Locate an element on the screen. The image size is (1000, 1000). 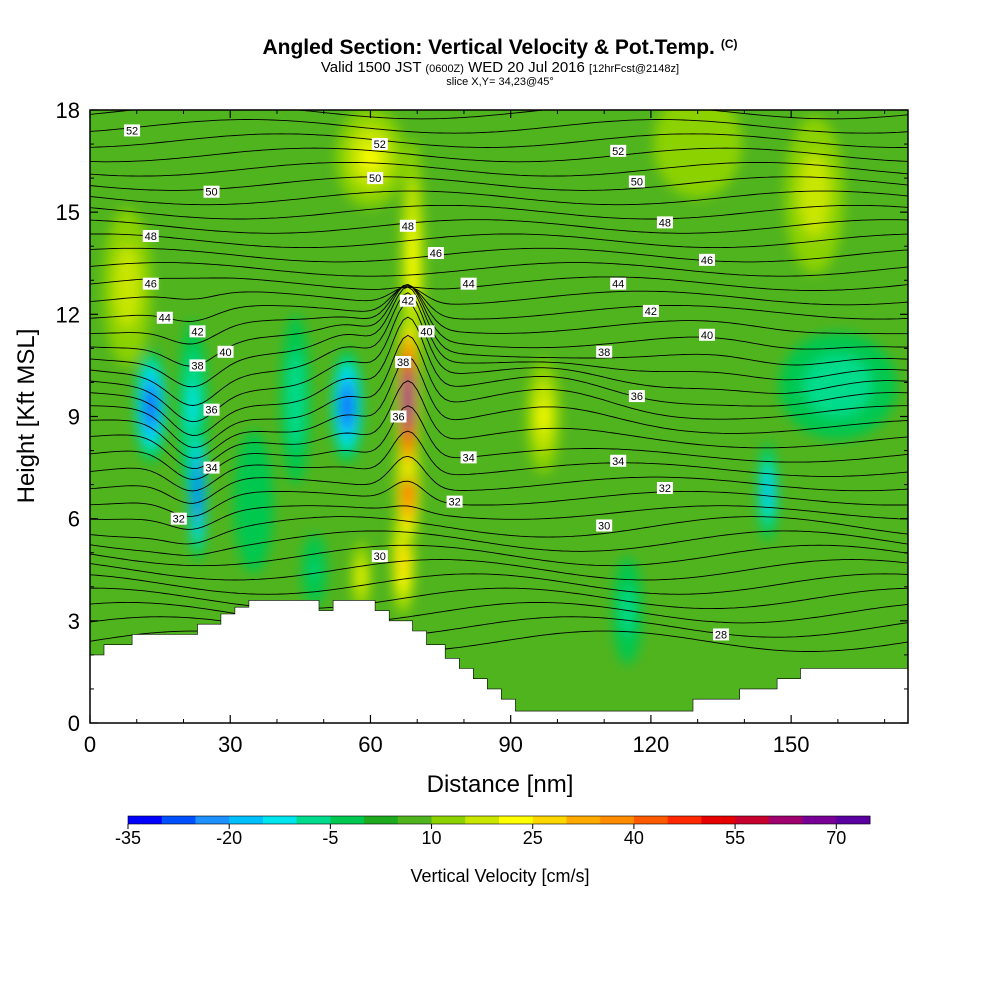
contour-label: 52 is located at coordinates (132, 131).